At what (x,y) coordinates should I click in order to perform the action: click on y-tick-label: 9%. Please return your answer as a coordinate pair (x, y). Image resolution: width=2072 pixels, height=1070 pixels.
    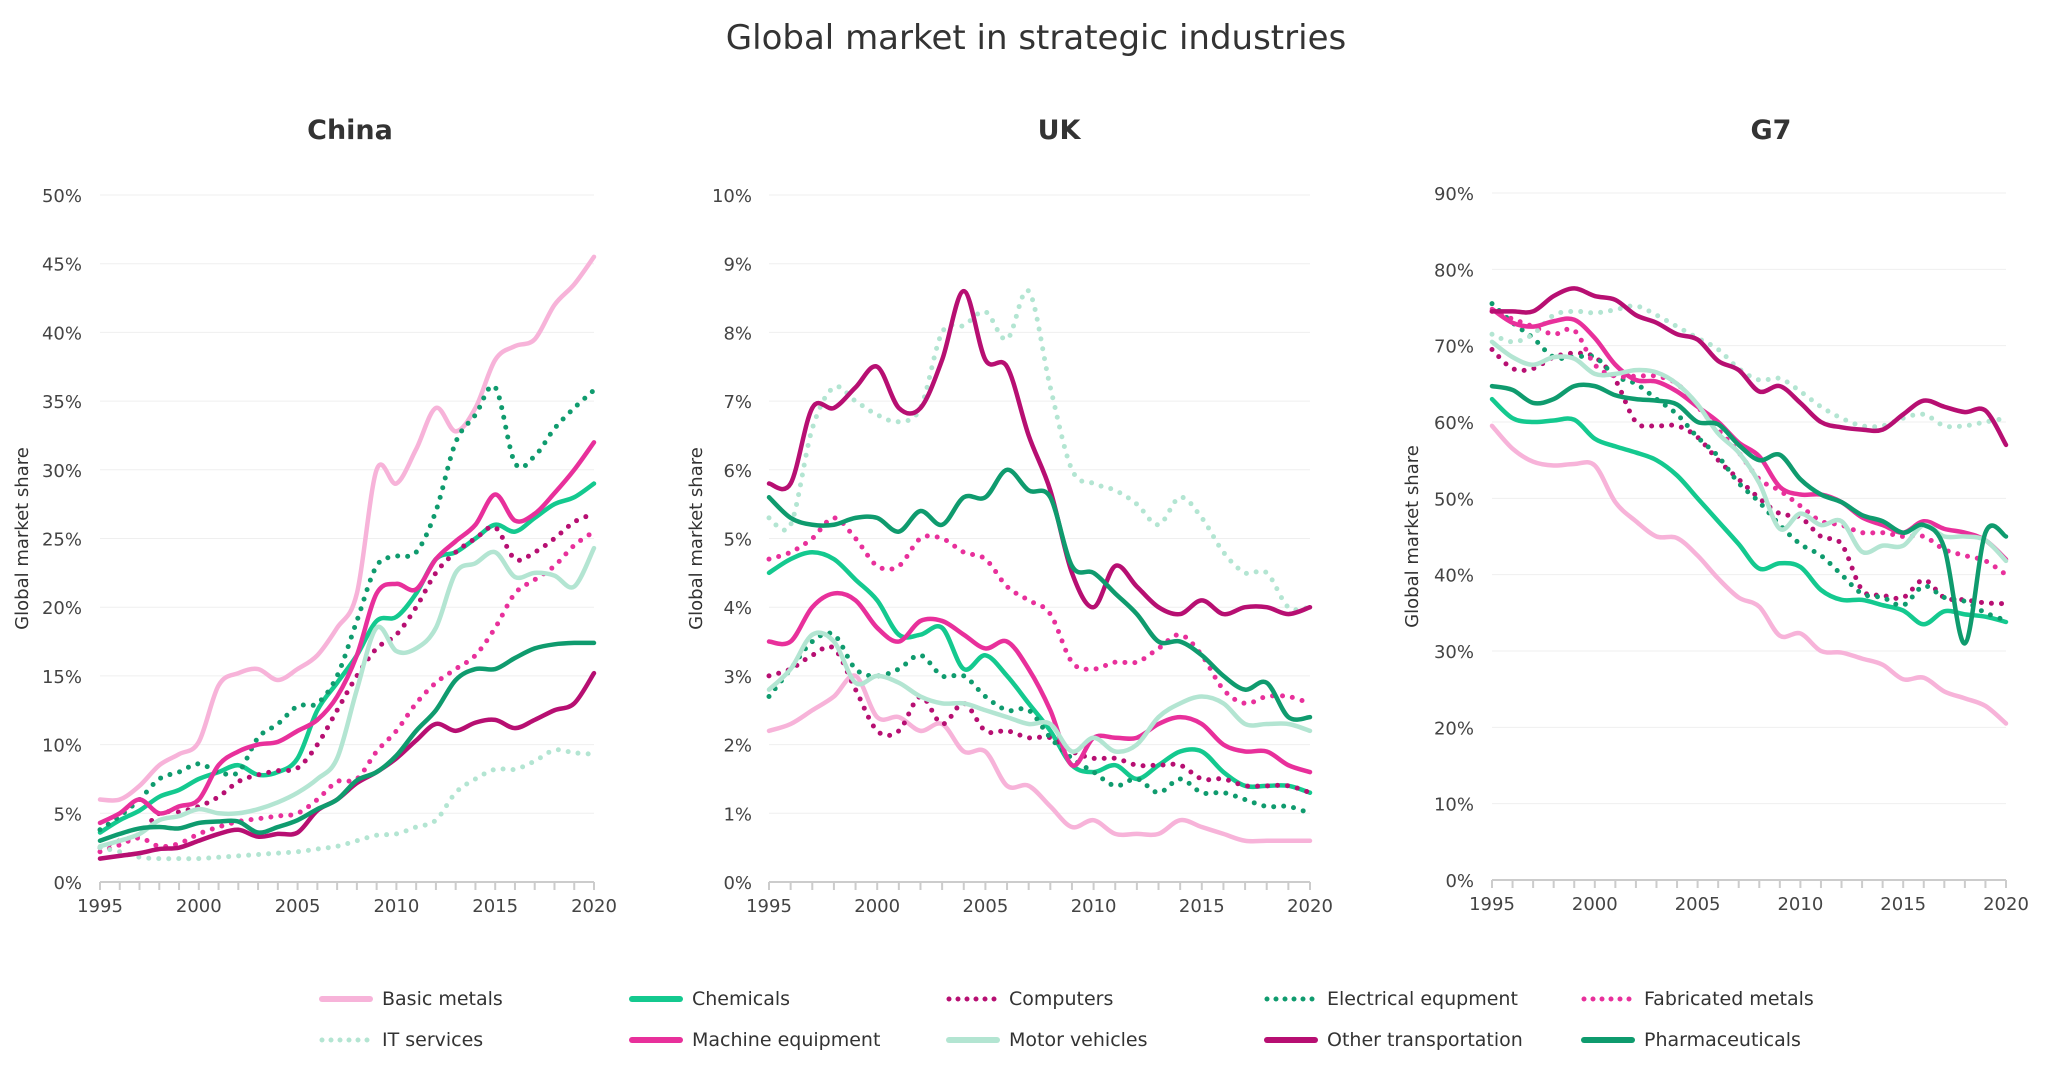
    Looking at the image, I should click on (737, 265).